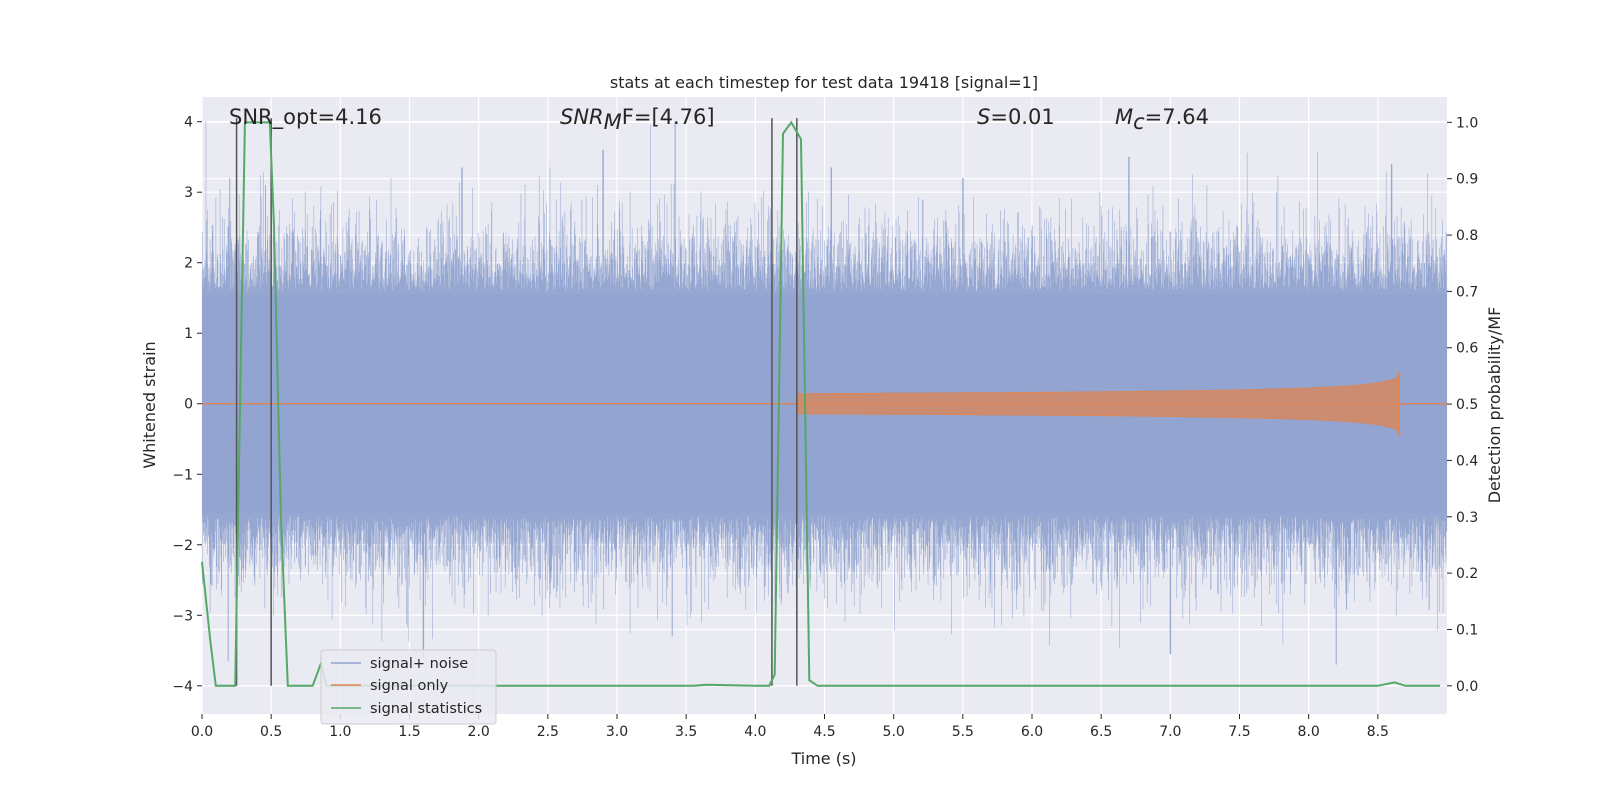 Image resolution: width=1600 pixels, height=800 pixels. I want to click on mc-main: M, so click(1124, 117).